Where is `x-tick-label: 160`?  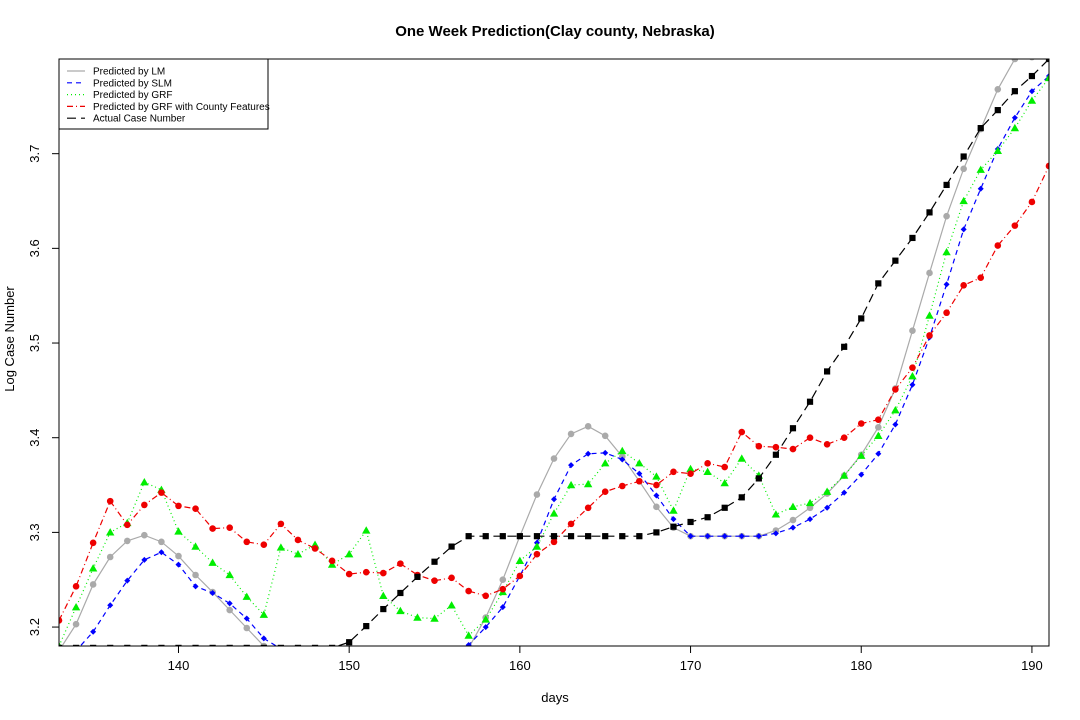
x-tick-label: 160 is located at coordinates (520, 665).